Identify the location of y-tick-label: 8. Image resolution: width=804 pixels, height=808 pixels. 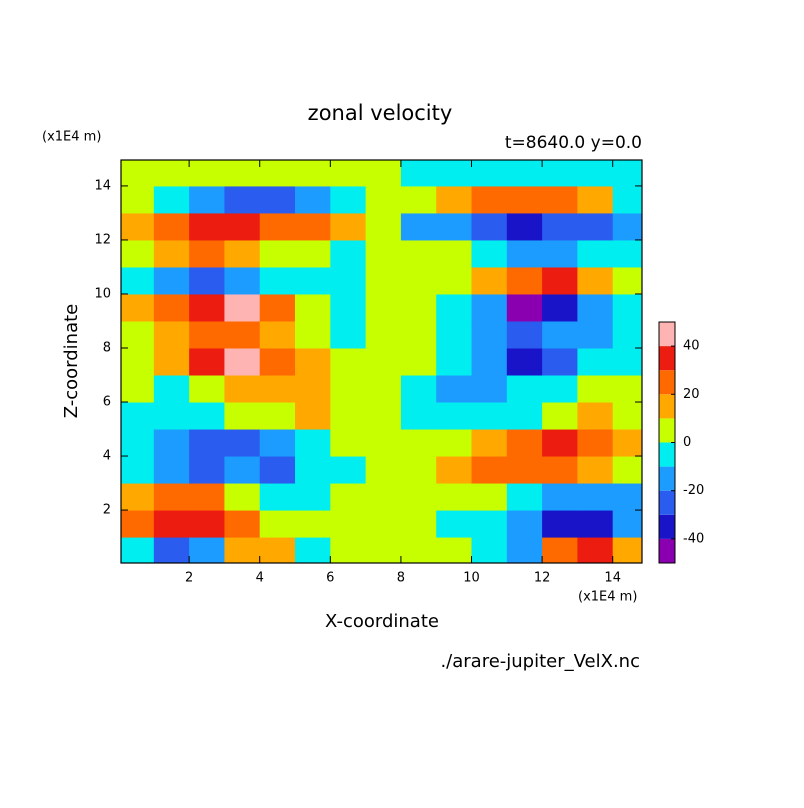
(107, 347).